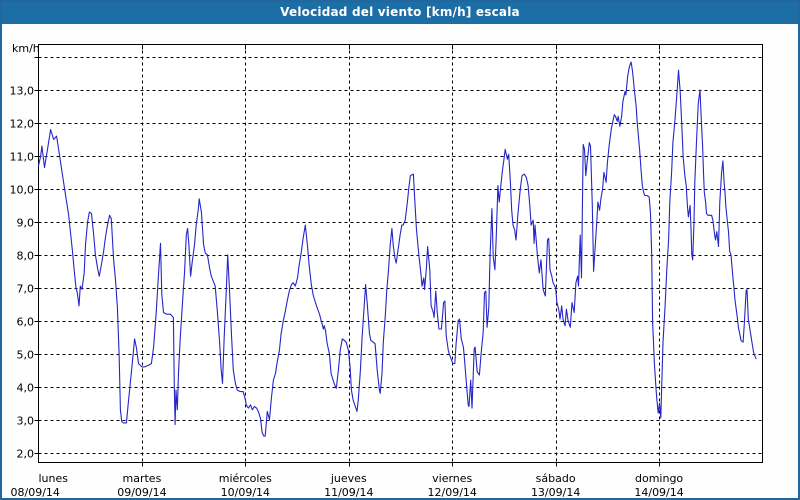 This screenshot has height=500, width=800. I want to click on y-tick-label: 12,0, so click(22, 124).